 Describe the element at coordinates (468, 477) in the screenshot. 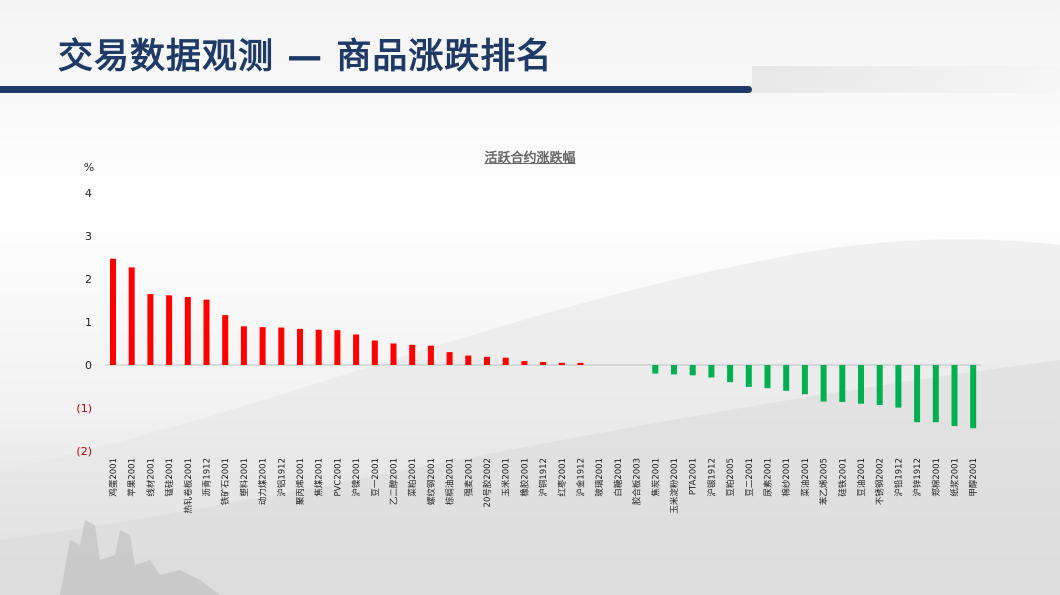

I see `x-tick-label: 强麦2001` at that location.